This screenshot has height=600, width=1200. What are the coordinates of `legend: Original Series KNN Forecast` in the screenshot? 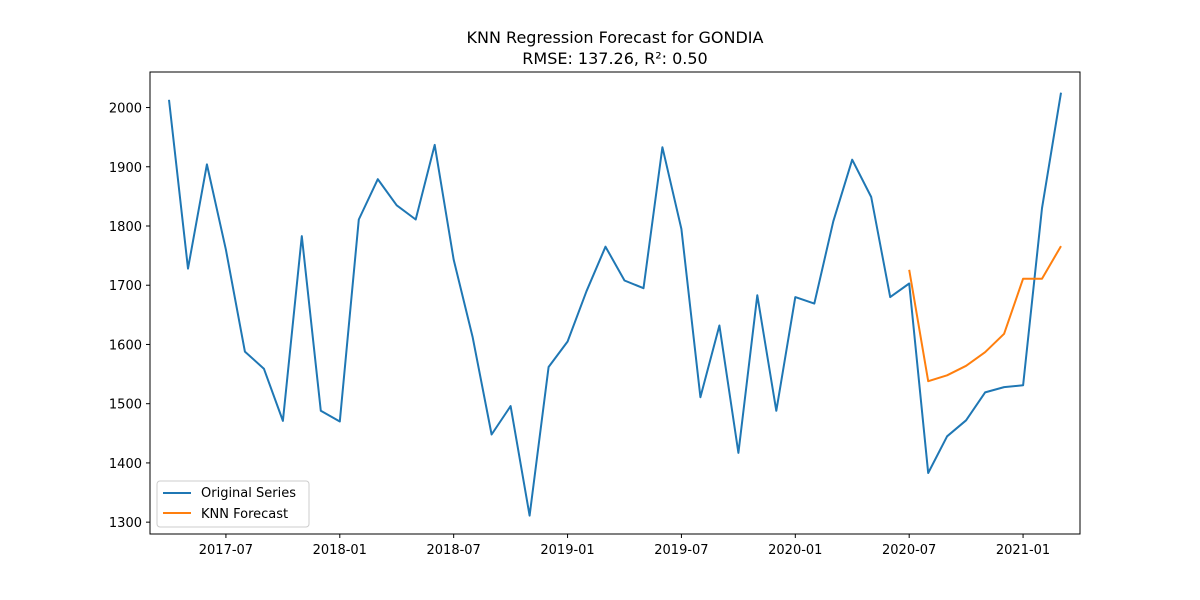 It's located at (233, 504).